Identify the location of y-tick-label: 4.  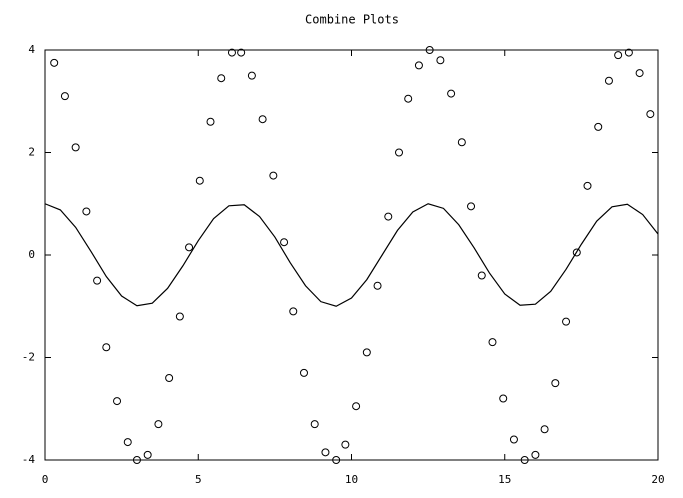
(31, 49).